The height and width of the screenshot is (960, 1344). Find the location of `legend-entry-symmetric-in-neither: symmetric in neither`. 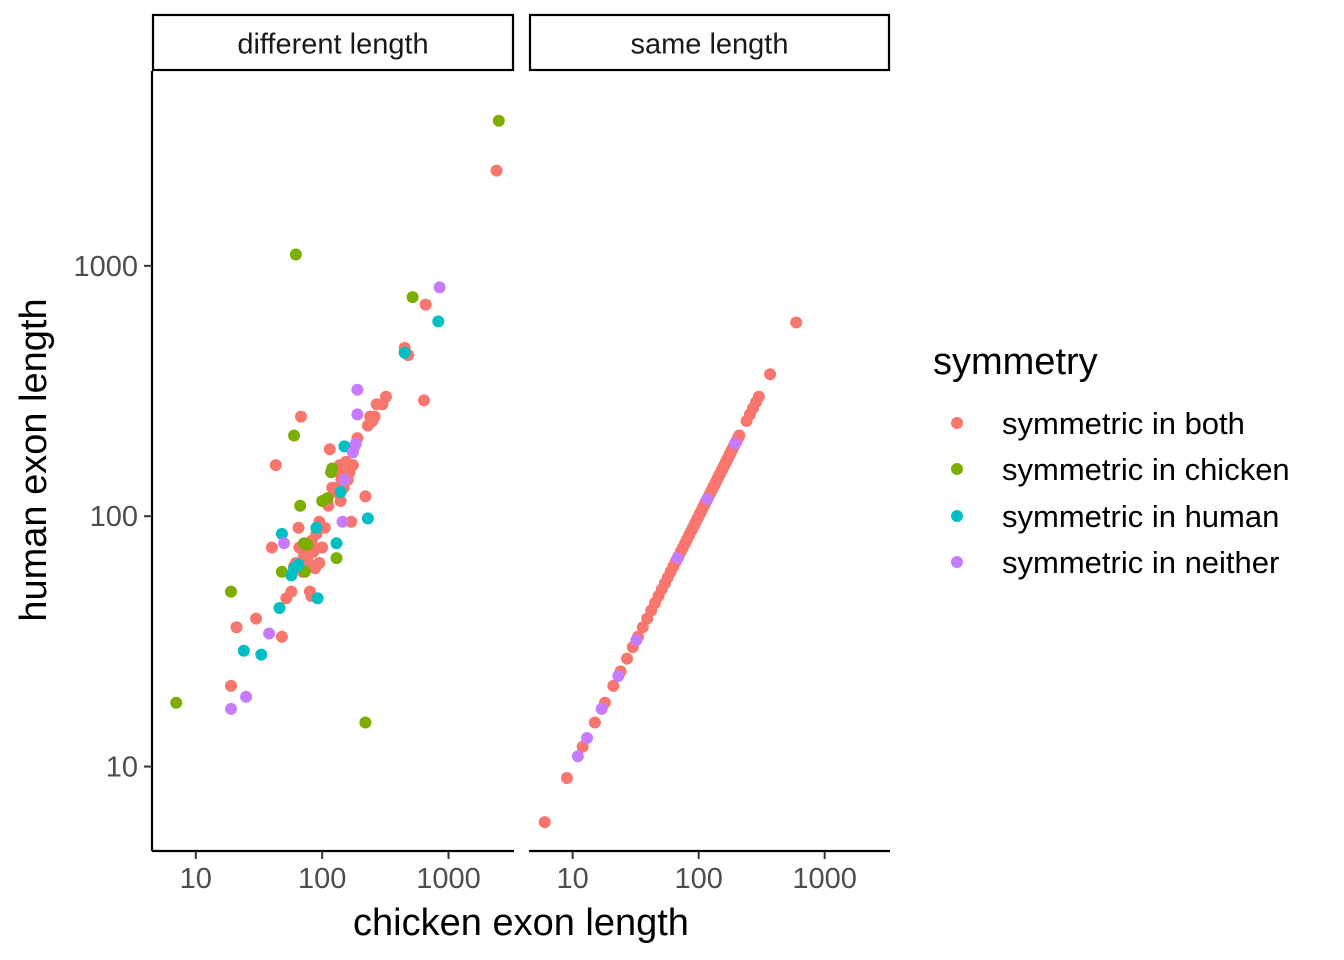

legend-entry-symmetric-in-neither: symmetric in neither is located at coordinates (1115, 562).